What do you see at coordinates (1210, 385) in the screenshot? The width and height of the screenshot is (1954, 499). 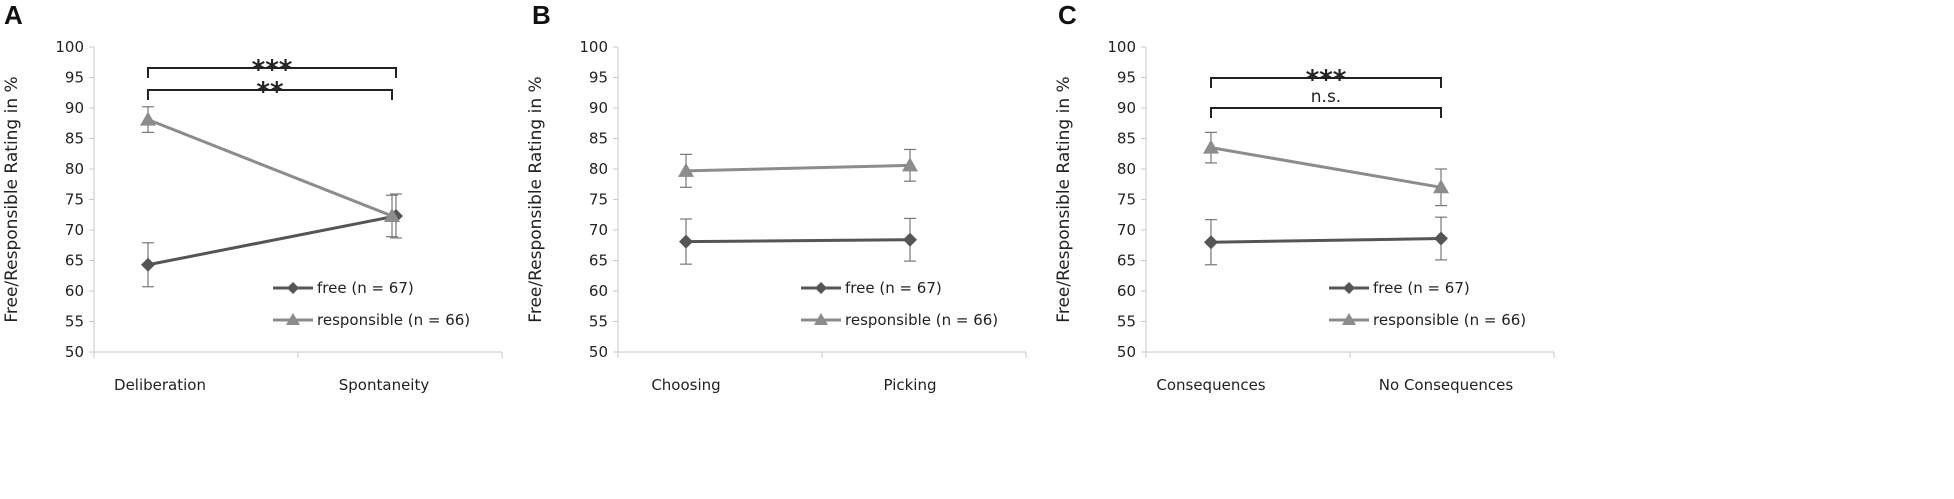 I see `x-category-label: Consequences` at bounding box center [1210, 385].